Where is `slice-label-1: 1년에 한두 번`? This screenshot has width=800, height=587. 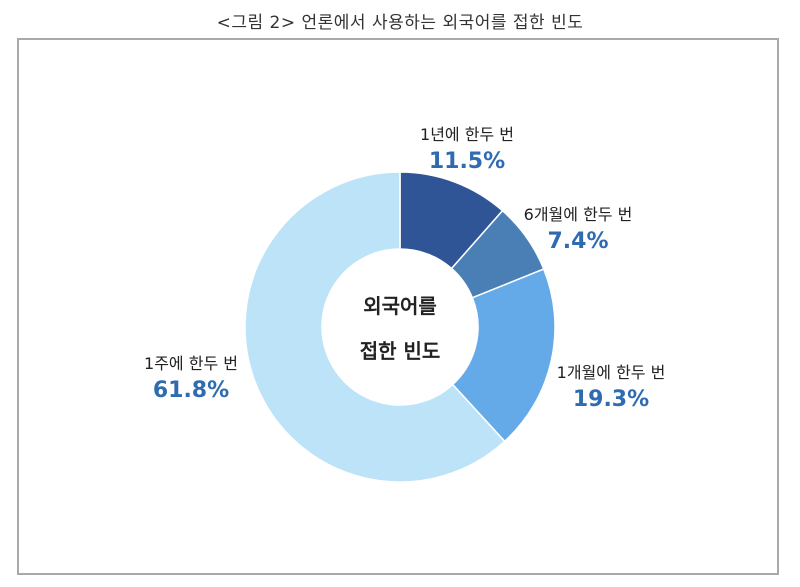
slice-label-1: 1년에 한두 번 is located at coordinates (467, 134).